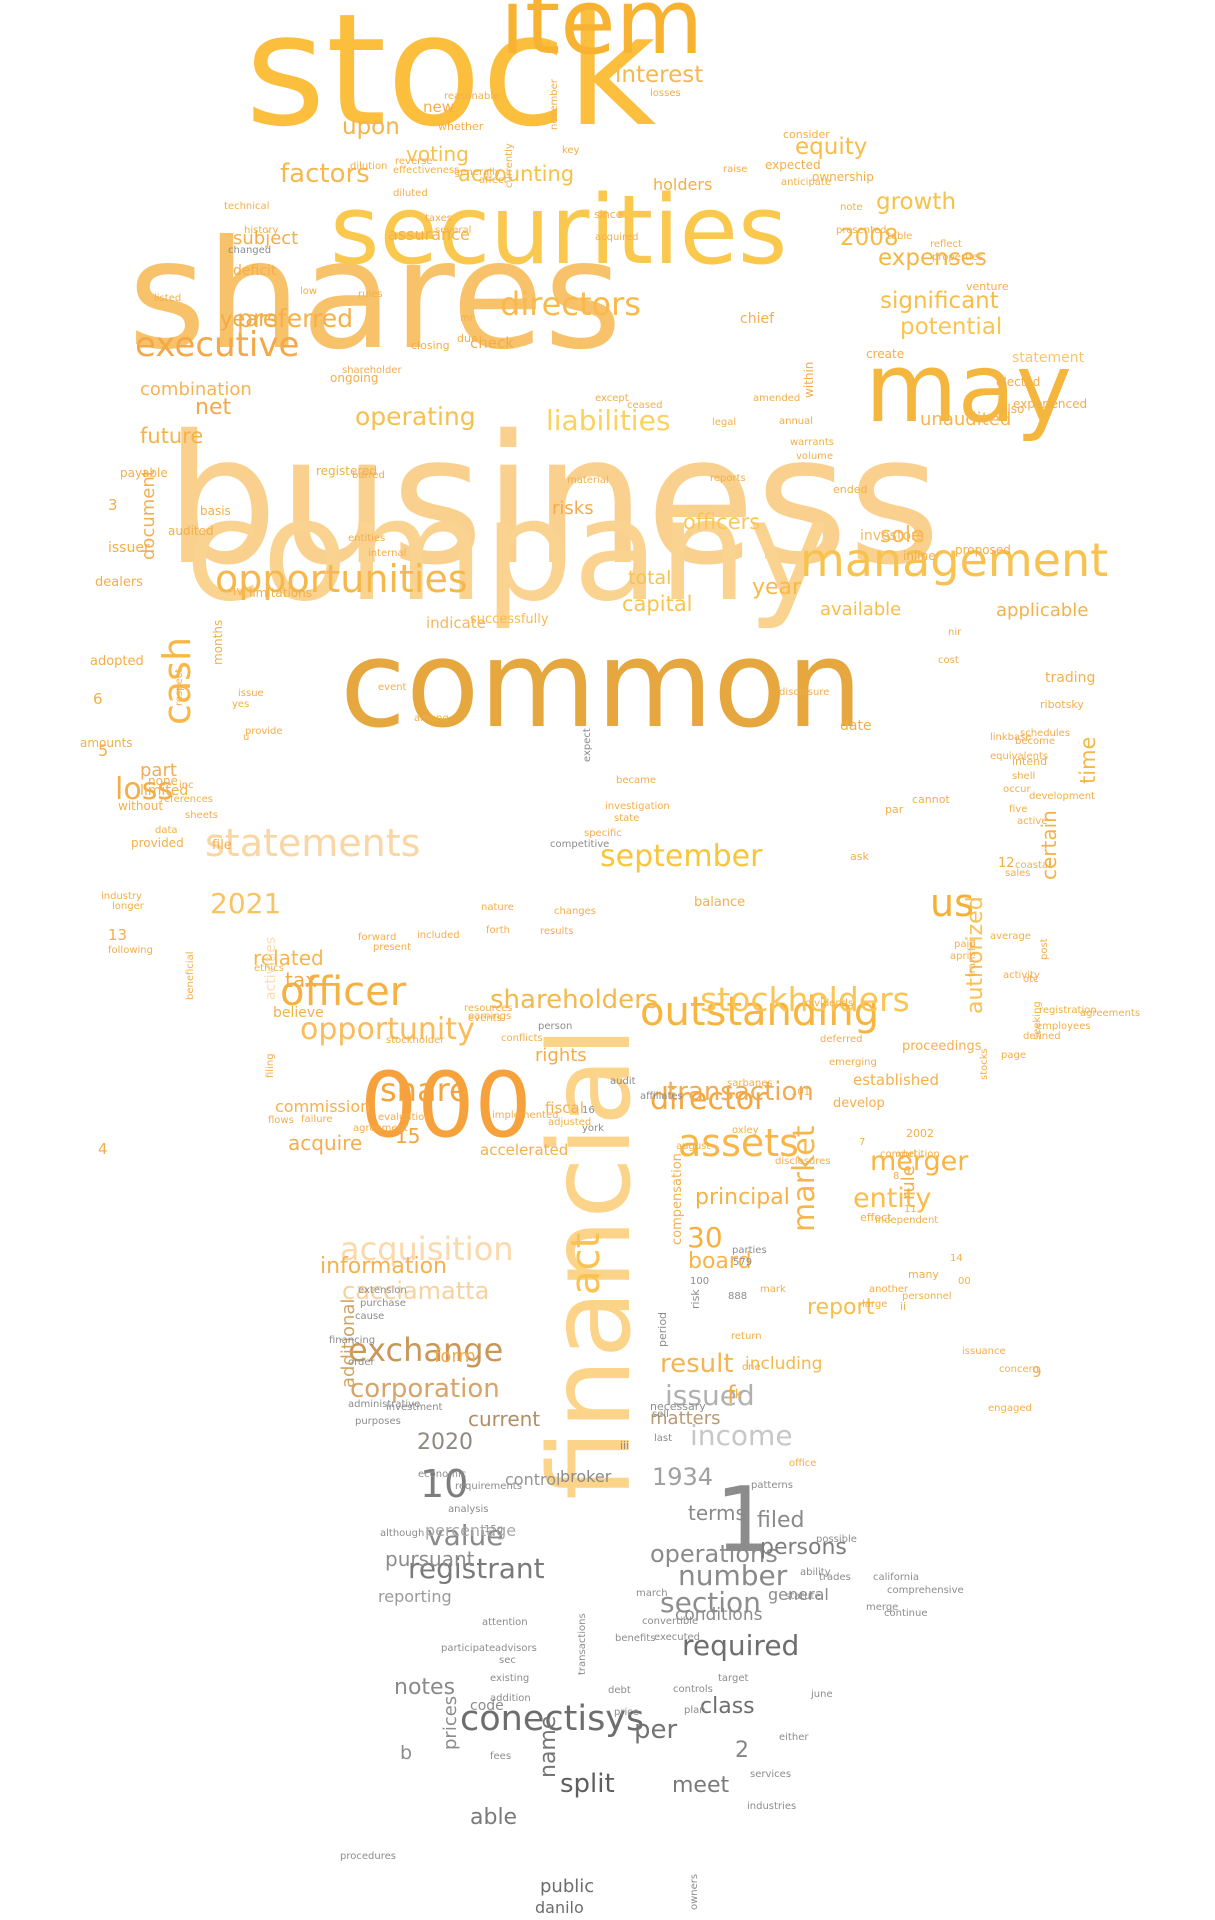 This screenshot has width=1215, height=1920. I want to click on cloud-word: fees, so click(501, 1756).